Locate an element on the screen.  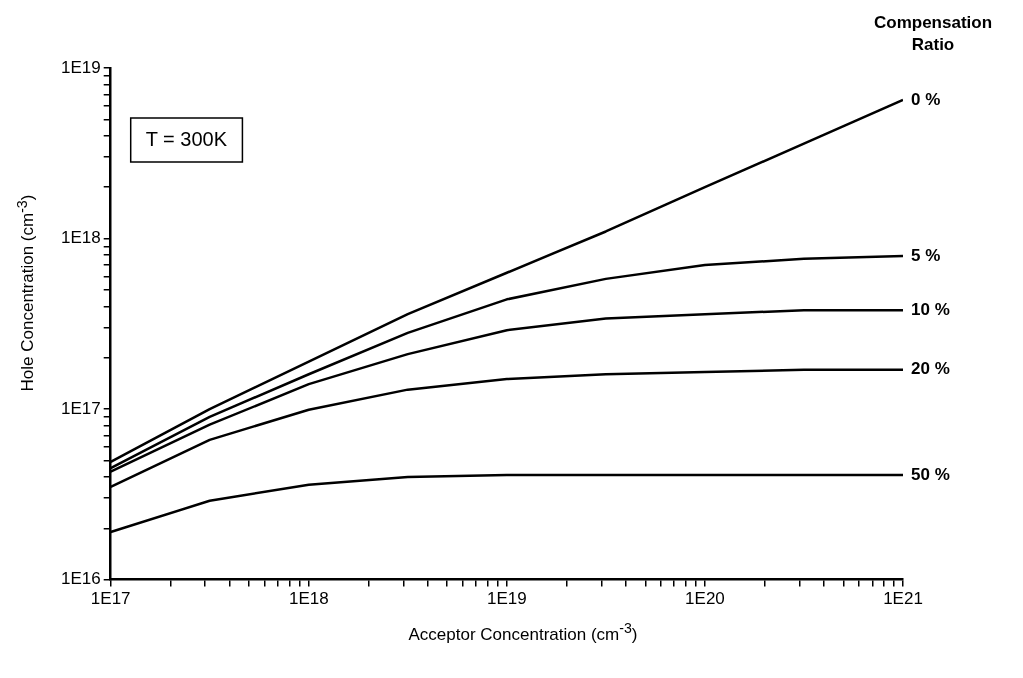
series-label: 50 % is located at coordinates (930, 474).